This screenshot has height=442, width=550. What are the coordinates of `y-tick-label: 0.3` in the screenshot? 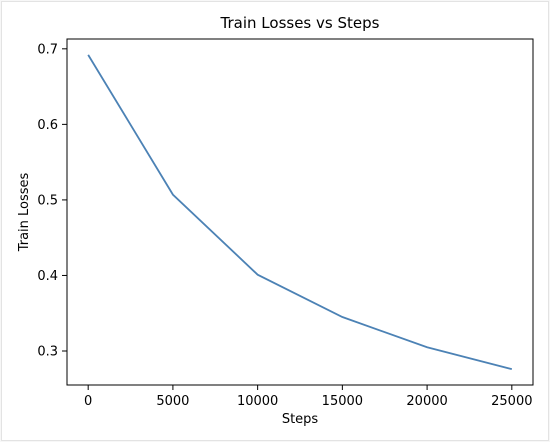 It's located at (47, 352).